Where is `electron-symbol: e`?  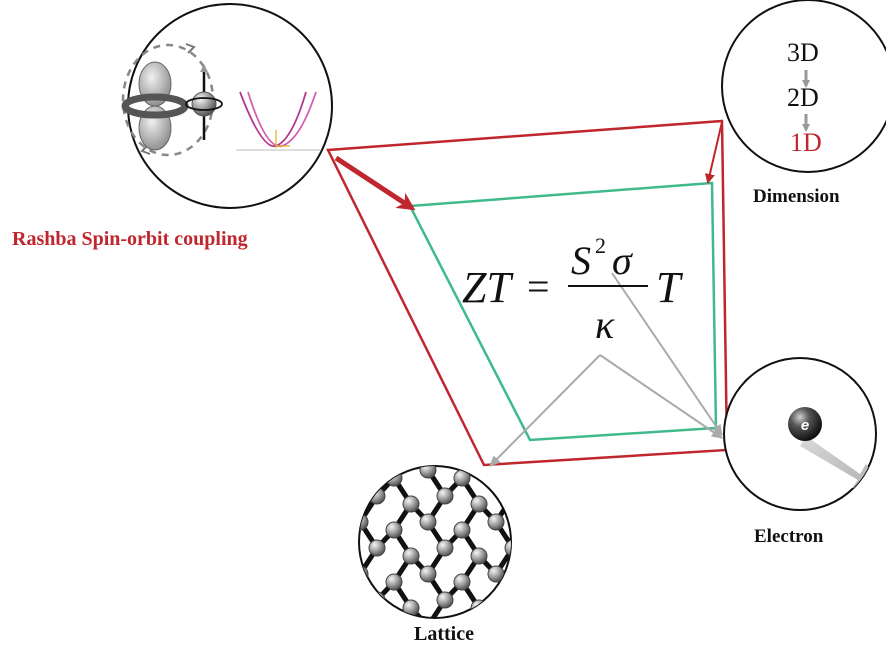 electron-symbol: e is located at coordinates (805, 425).